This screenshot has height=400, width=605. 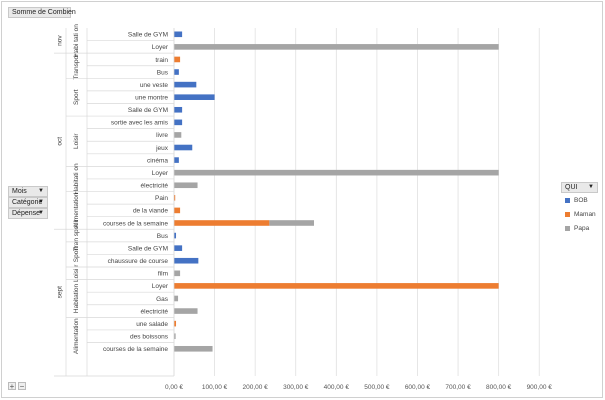 What do you see at coordinates (162, 299) in the screenshot?
I see `item-label: Gas` at bounding box center [162, 299].